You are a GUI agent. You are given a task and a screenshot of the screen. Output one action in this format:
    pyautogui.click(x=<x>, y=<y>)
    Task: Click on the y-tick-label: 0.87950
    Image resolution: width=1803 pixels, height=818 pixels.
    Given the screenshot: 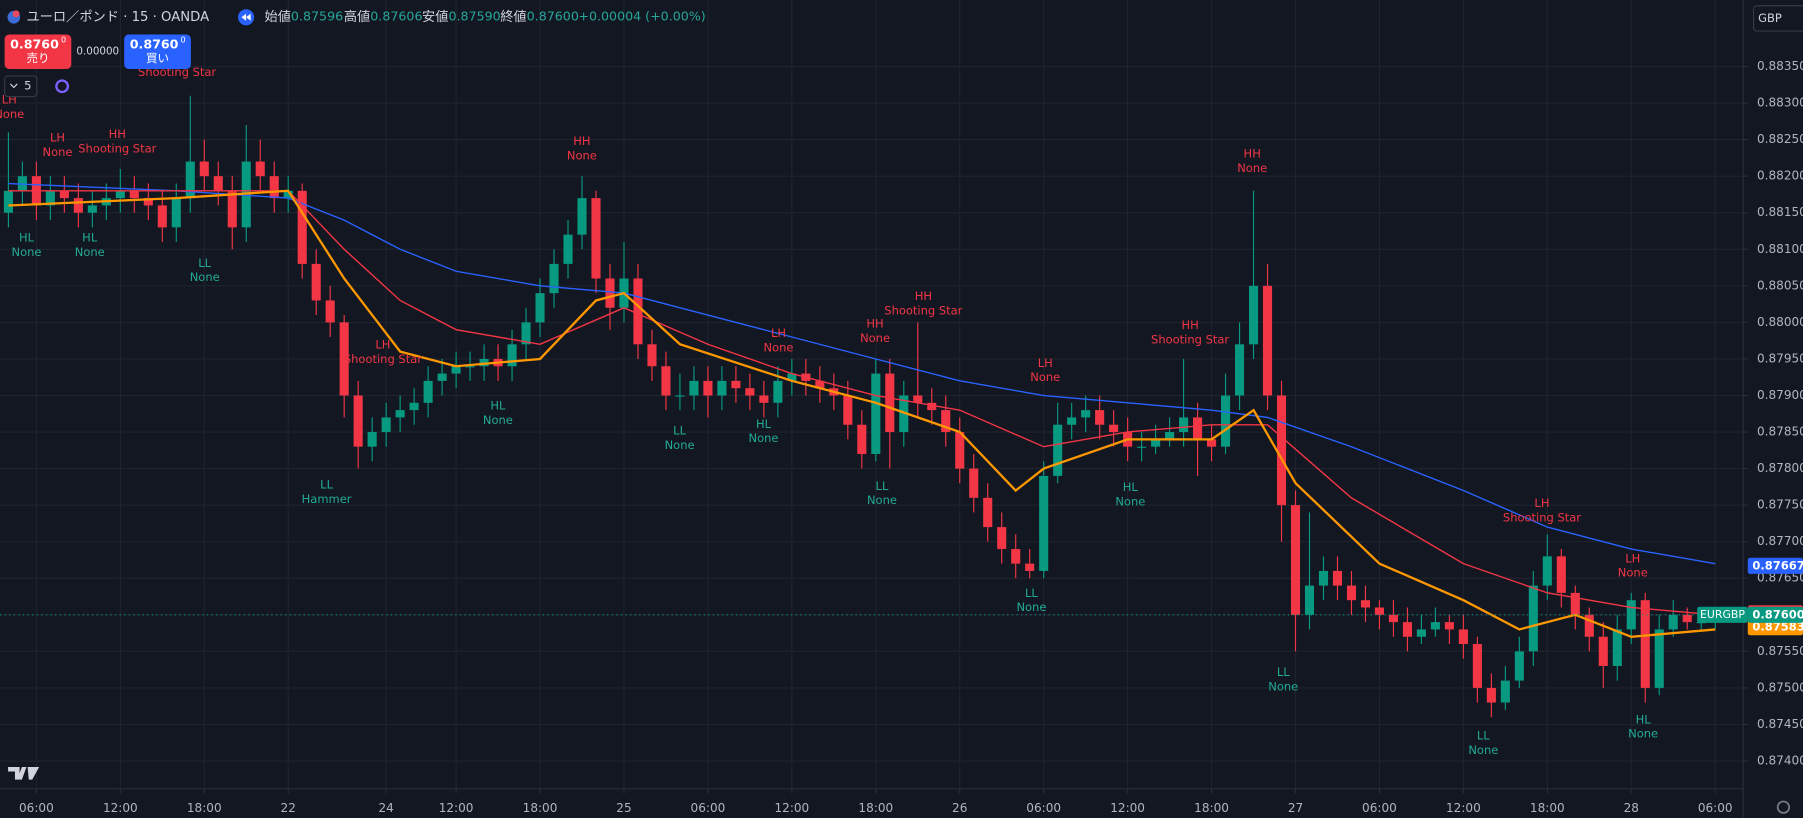 What is the action you would take?
    pyautogui.click(x=1780, y=358)
    